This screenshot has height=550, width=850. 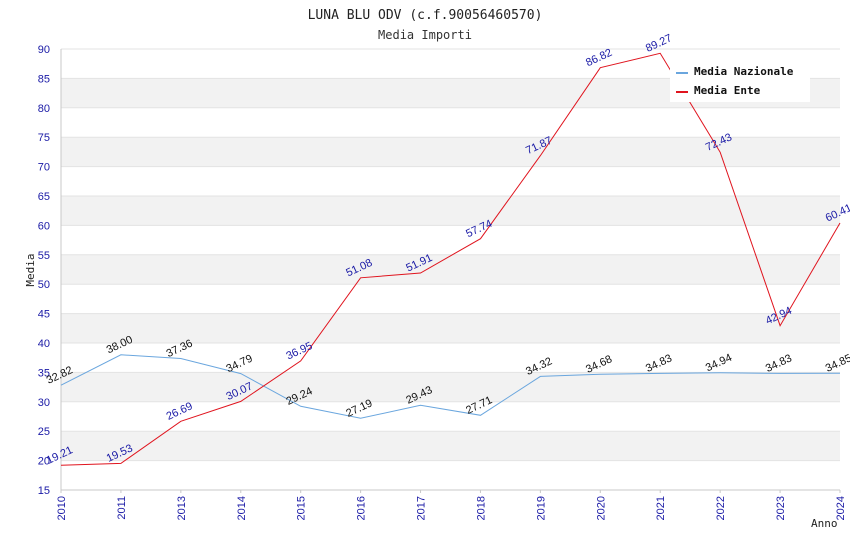 I want to click on y-tick-label: 65, so click(x=44, y=197).